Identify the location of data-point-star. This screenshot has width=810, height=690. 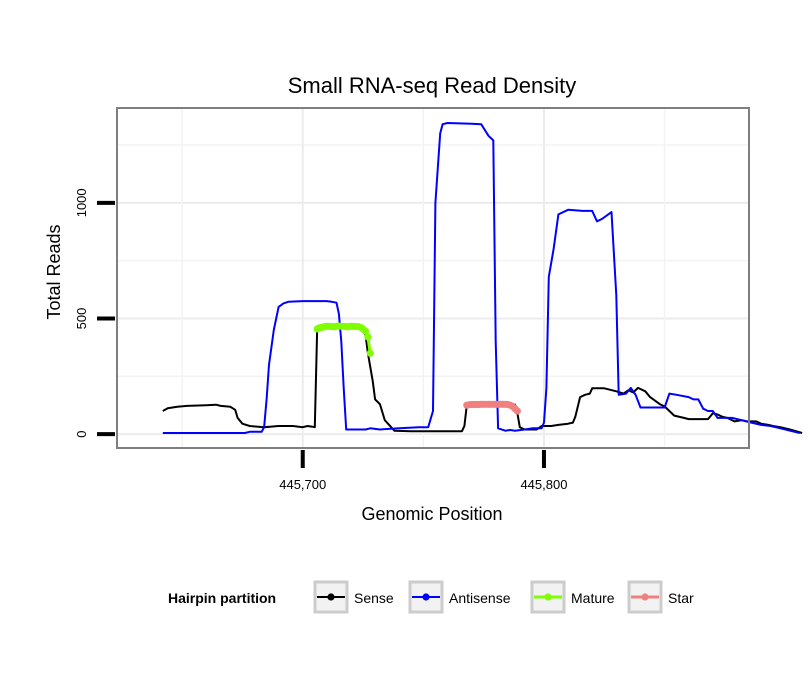
(517, 411).